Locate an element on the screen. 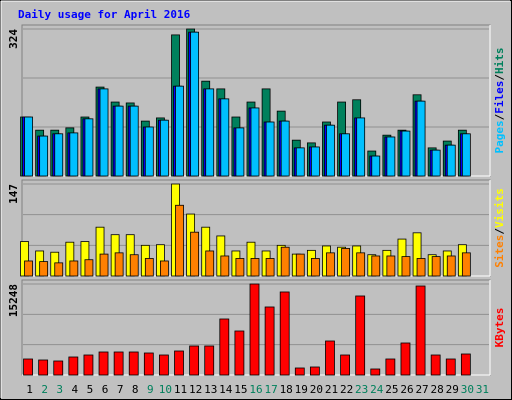  x-tick-label: 26 is located at coordinates (406, 389).